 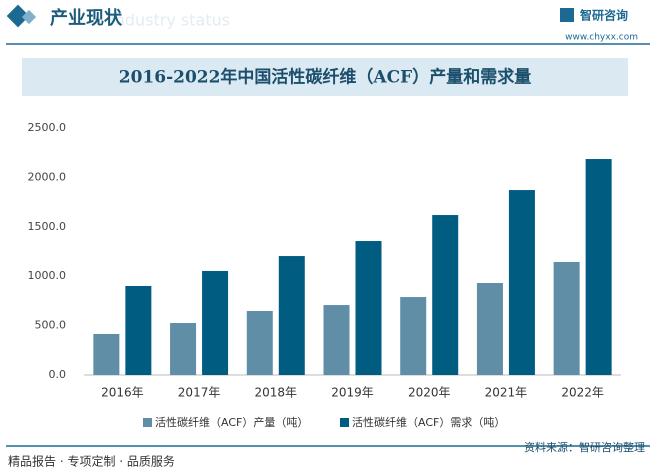 What do you see at coordinates (47, 275) in the screenshot?
I see `y-tick-label: 1000.0` at bounding box center [47, 275].